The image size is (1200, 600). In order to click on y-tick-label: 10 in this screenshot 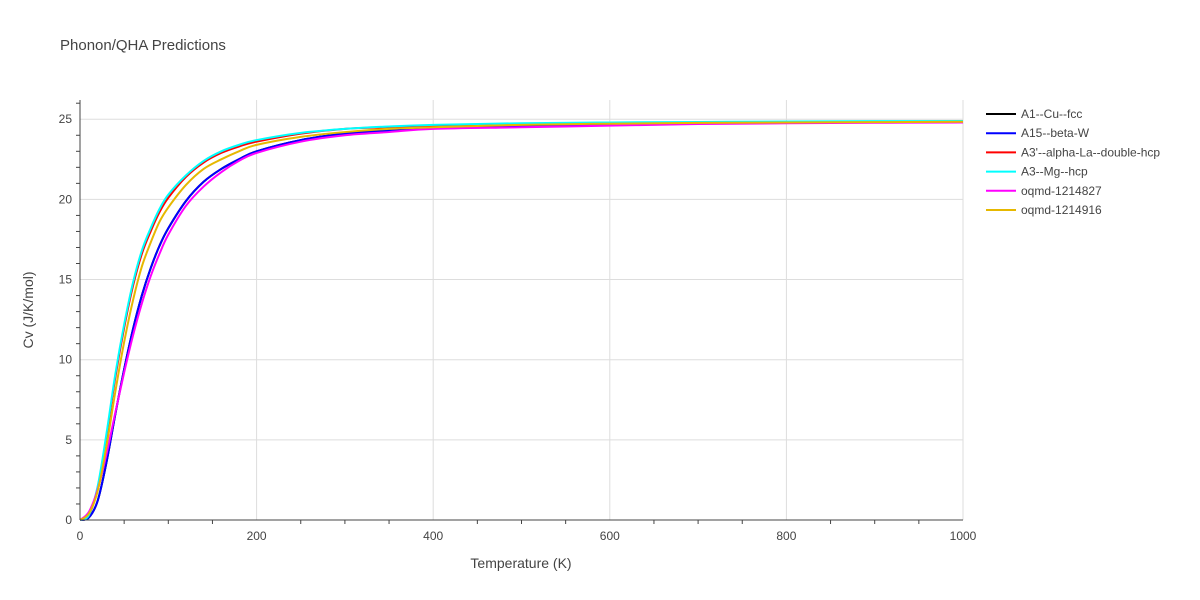, I will do `click(66, 360)`.